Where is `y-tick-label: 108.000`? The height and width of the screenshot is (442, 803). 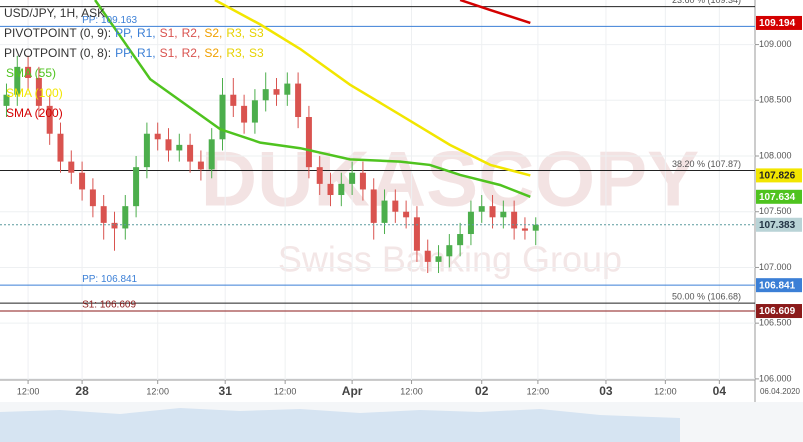 y-tick-label: 108.000 is located at coordinates (775, 155).